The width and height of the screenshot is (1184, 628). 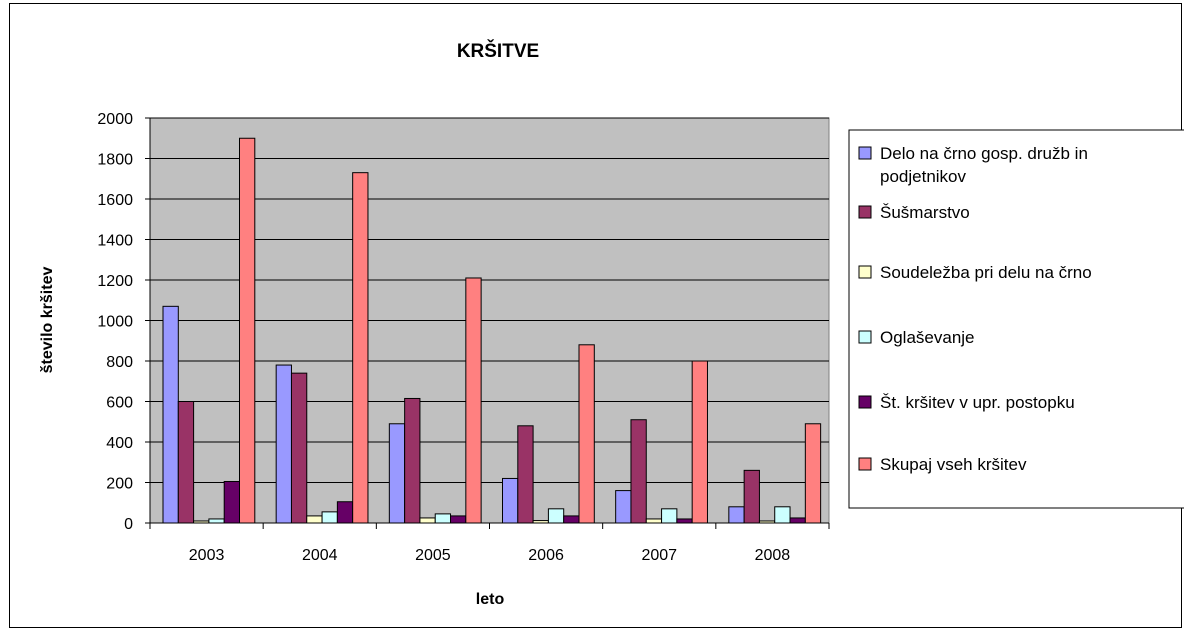 I want to click on y-axis-title: število kršitev, so click(x=47, y=320).